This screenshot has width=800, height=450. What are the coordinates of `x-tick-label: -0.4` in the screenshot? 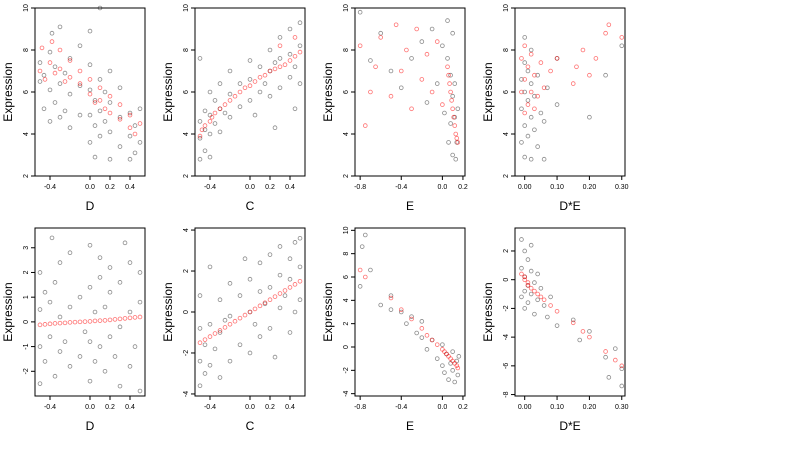 It's located at (210, 407).